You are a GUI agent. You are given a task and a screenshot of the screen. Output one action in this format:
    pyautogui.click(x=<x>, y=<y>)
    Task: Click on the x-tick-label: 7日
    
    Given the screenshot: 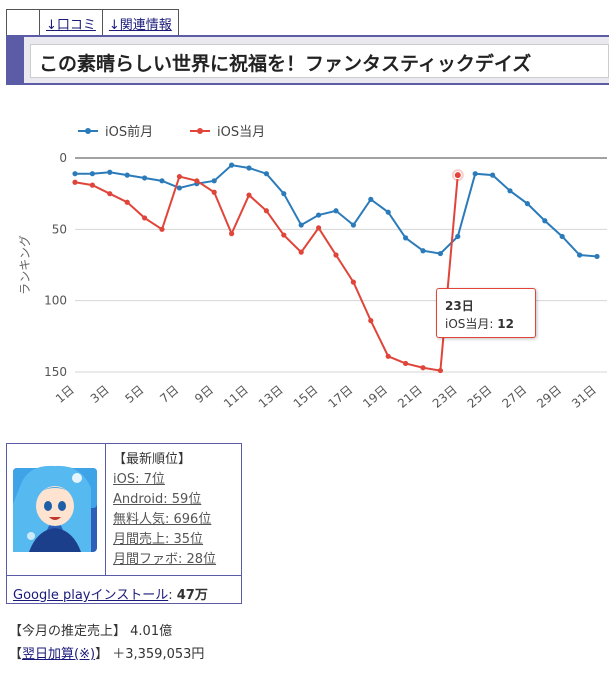 What is the action you would take?
    pyautogui.click(x=169, y=394)
    